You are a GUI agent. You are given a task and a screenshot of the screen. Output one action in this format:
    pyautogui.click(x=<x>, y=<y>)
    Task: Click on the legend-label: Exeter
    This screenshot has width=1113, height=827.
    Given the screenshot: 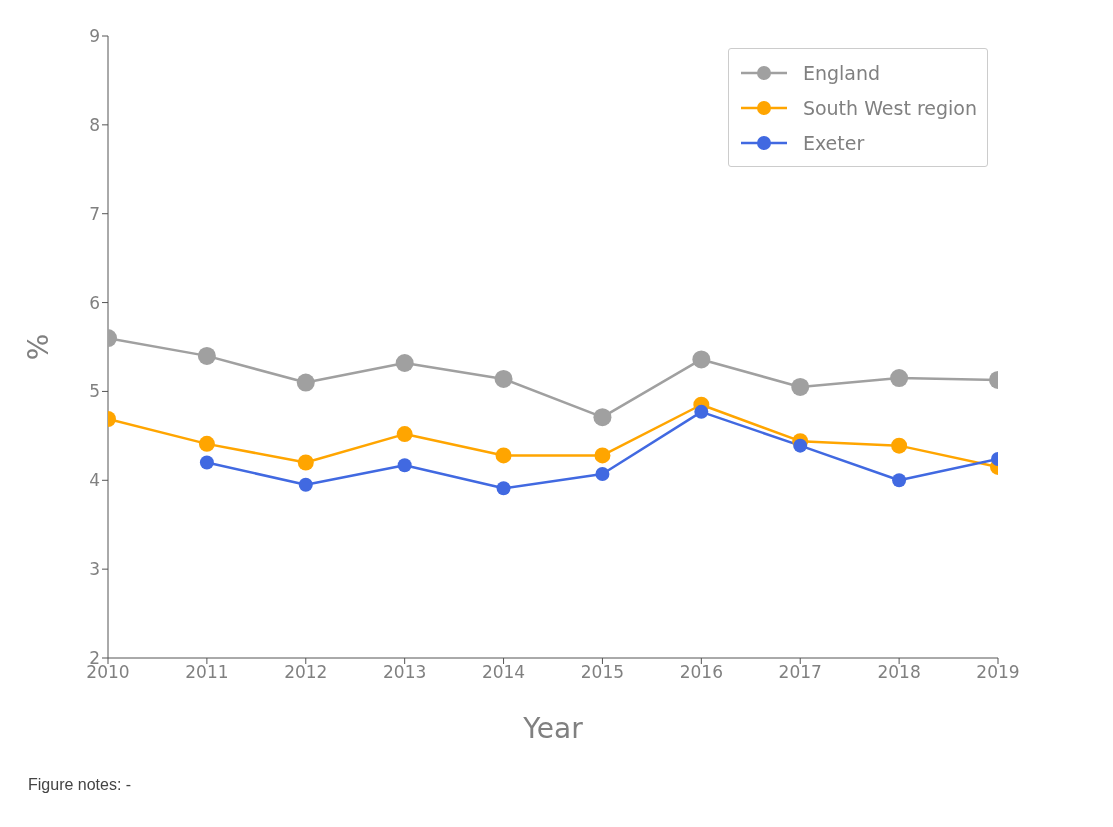 What is the action you would take?
    pyautogui.click(x=833, y=142)
    